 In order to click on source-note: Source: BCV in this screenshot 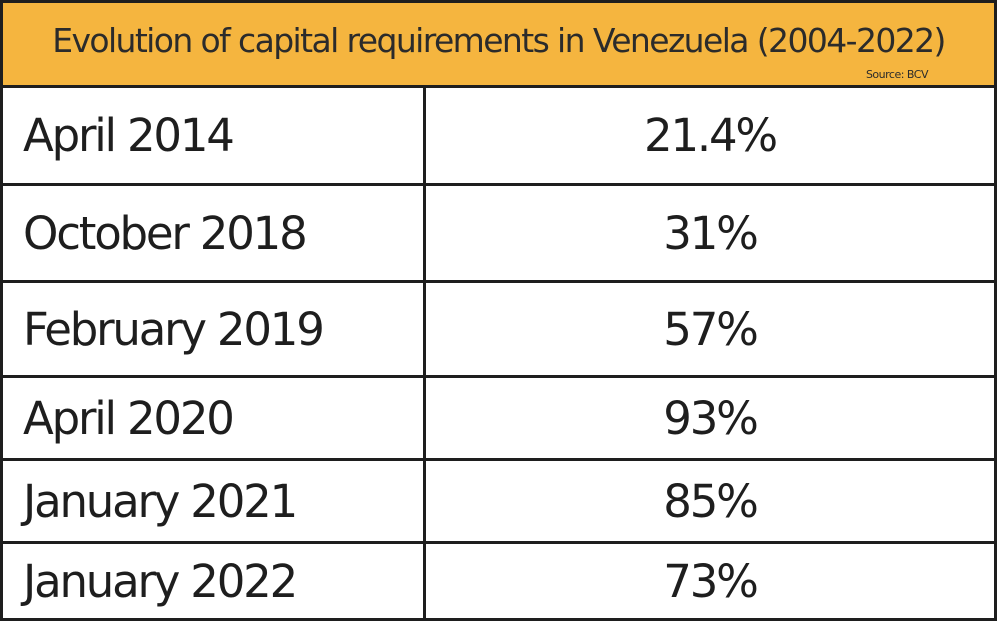, I will do `click(897, 74)`.